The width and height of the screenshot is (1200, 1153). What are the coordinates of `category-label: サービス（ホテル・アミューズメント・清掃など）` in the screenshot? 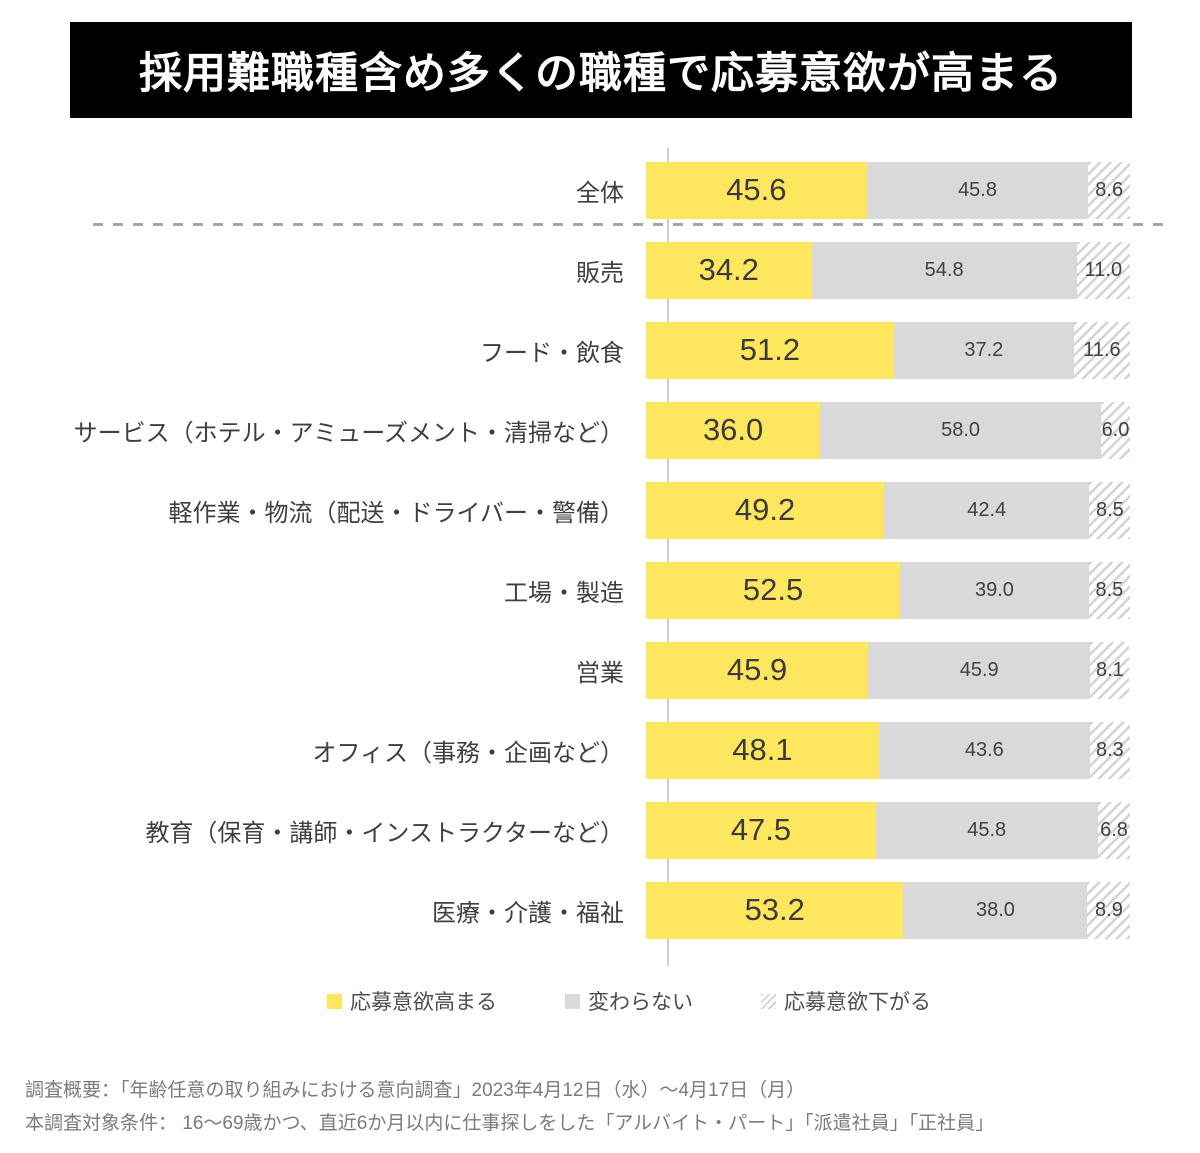 It's located at (348, 433).